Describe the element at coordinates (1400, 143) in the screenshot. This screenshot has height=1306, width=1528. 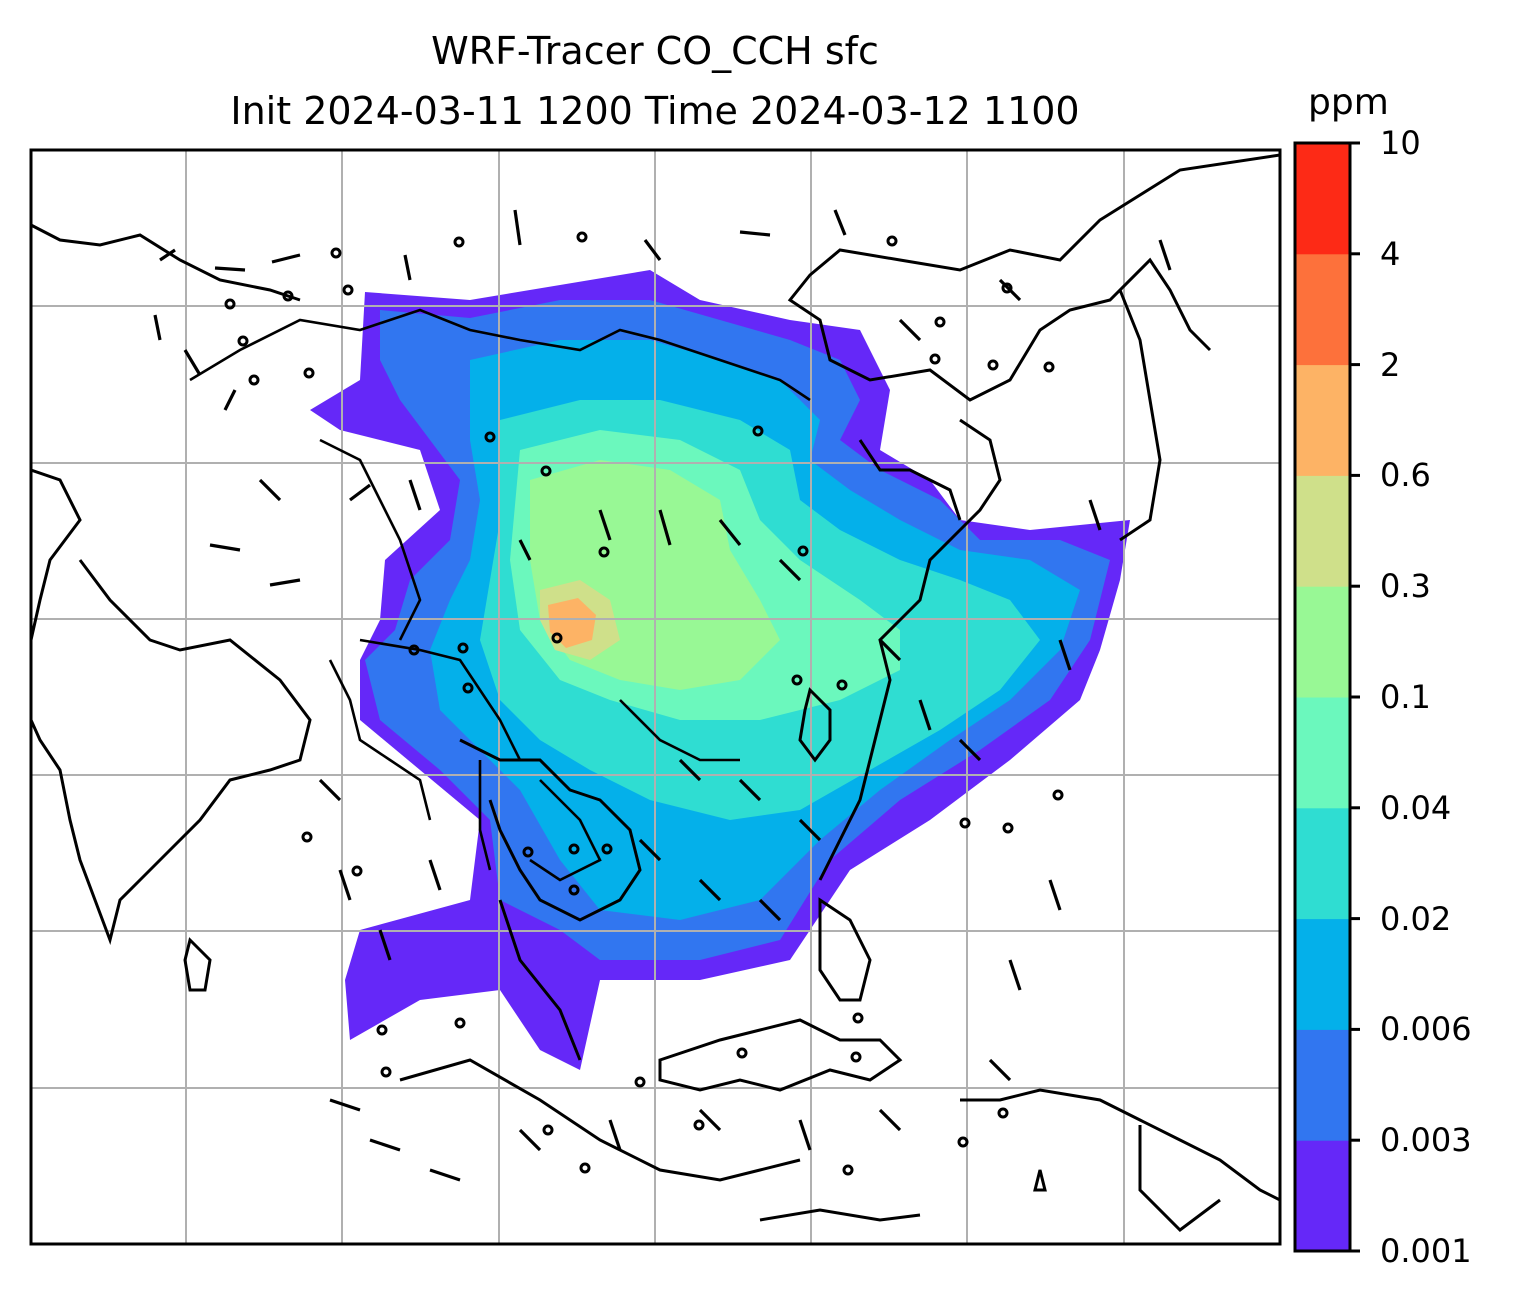
I see `colorbar-tick-label: 10` at that location.